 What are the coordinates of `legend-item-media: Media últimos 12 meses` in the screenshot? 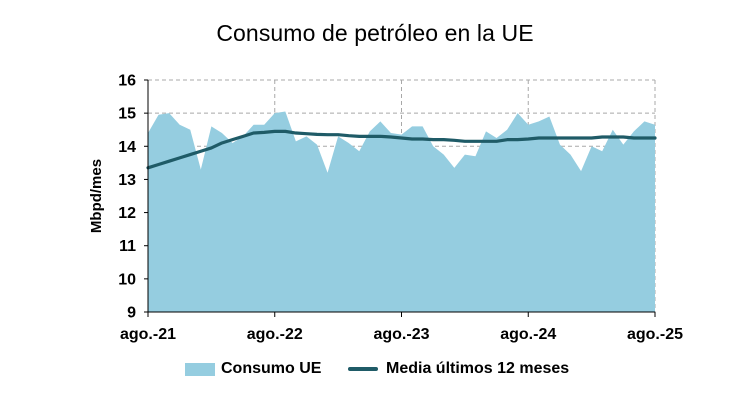 It's located at (458, 369).